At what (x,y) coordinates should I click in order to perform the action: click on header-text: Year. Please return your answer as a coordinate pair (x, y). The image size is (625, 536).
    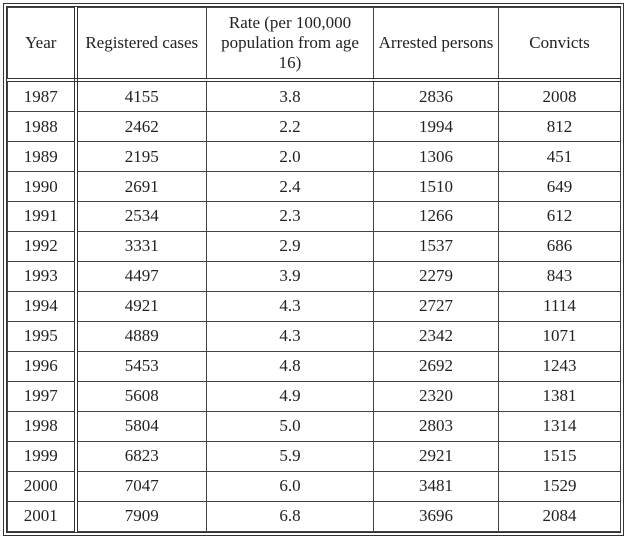
    Looking at the image, I should click on (41, 42).